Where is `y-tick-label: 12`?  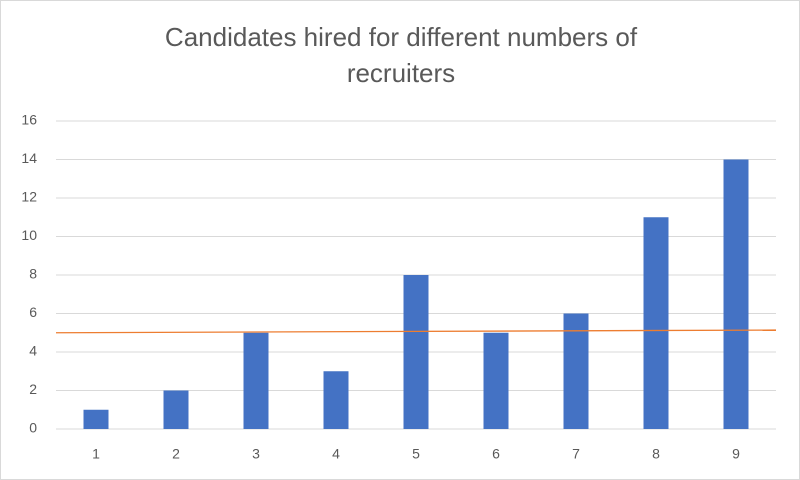 y-tick-label: 12 is located at coordinates (29, 197).